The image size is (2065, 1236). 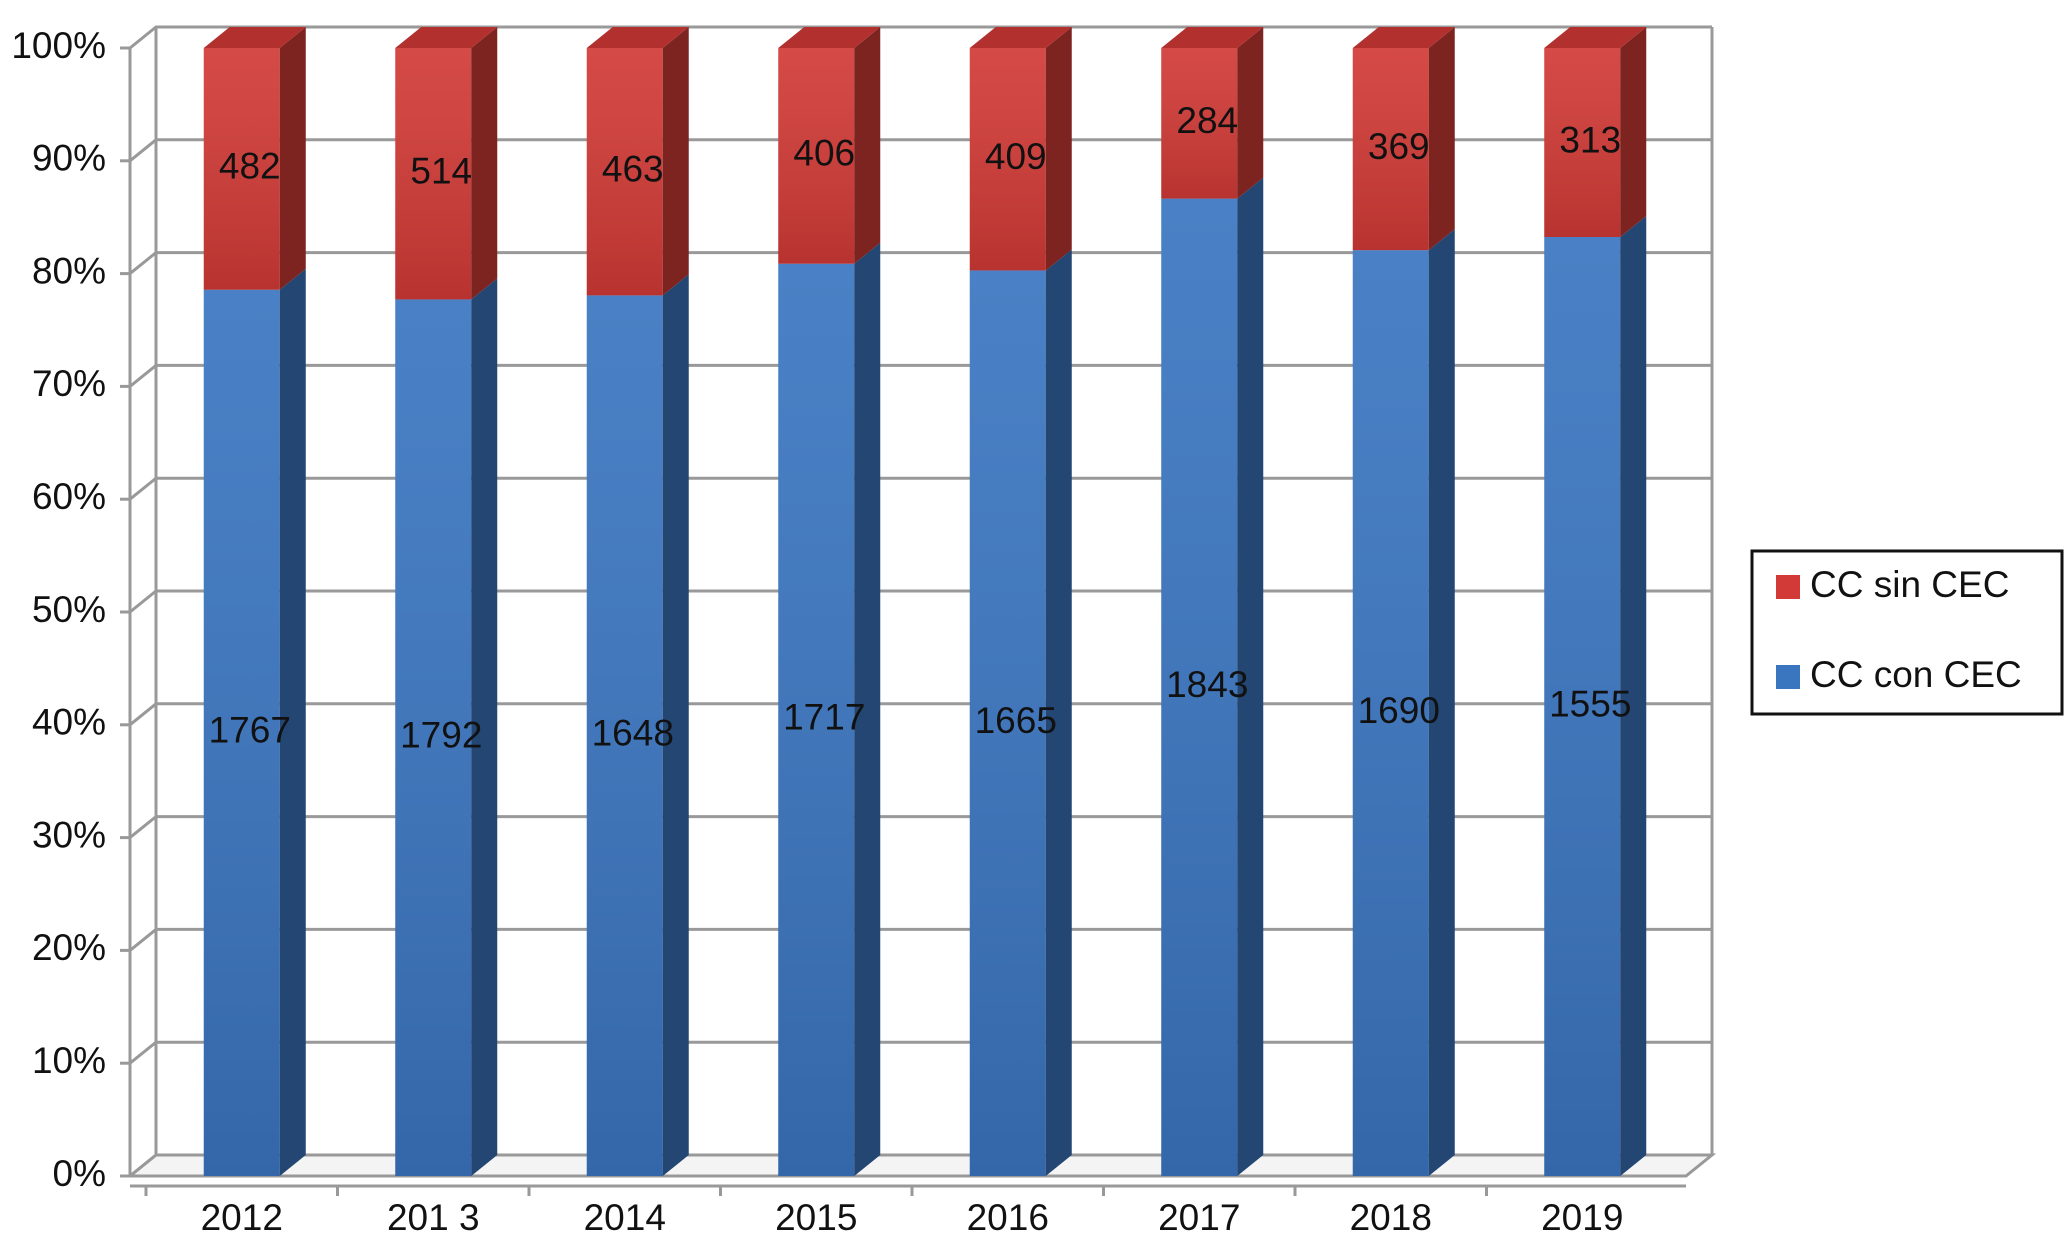 I want to click on y-tick-label: 90%, so click(x=69, y=158).